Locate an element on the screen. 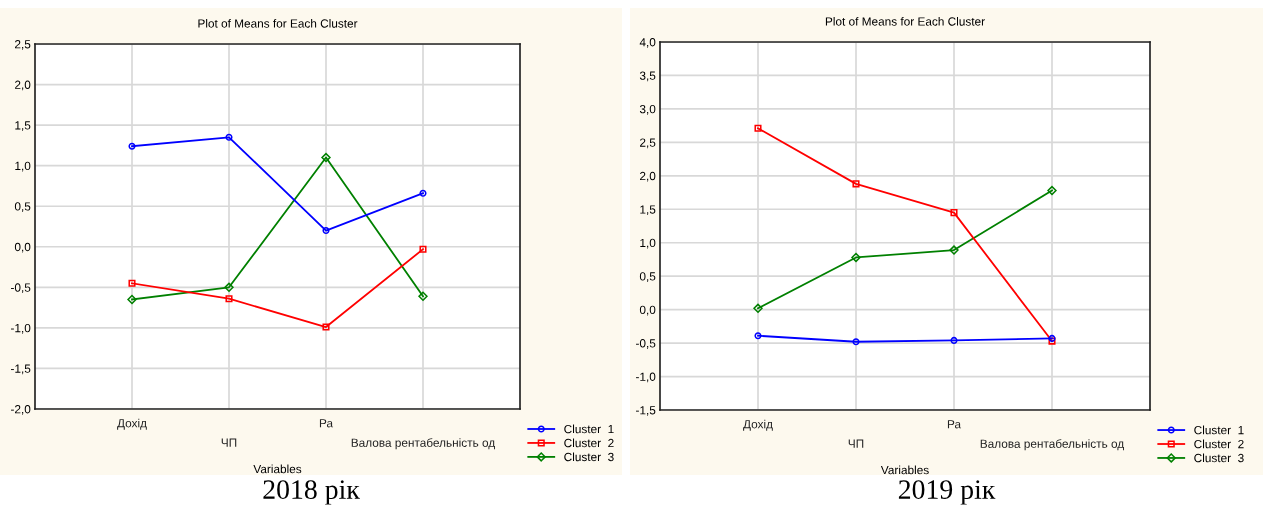 This screenshot has width=1263, height=528. y-tick-label: 4,0 is located at coordinates (647, 43).